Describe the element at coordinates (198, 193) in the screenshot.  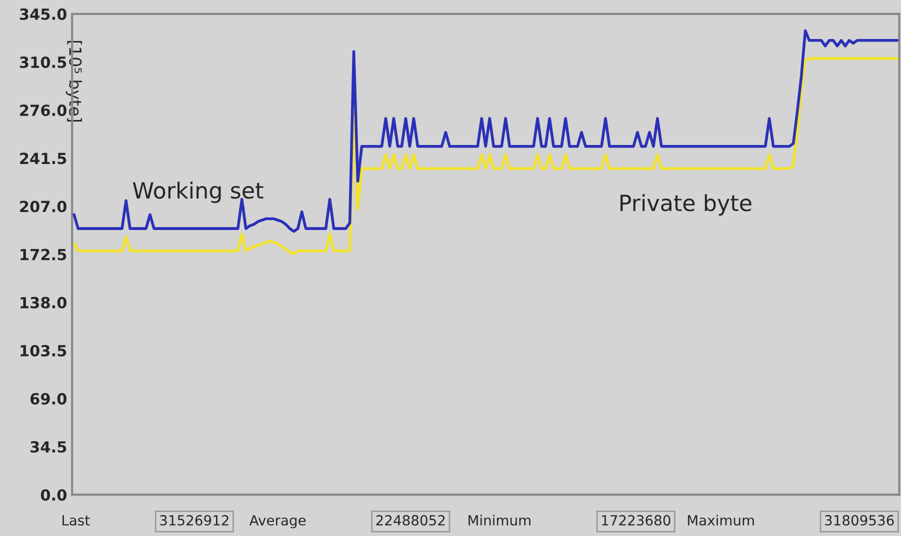
I see `annotation: Working set` at that location.